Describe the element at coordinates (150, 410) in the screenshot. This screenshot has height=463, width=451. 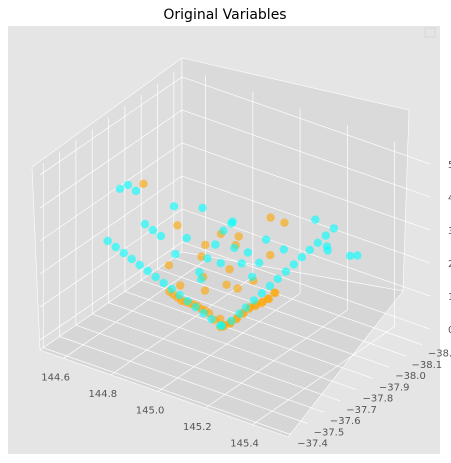
I see `x-tick-label: 145.0` at that location.